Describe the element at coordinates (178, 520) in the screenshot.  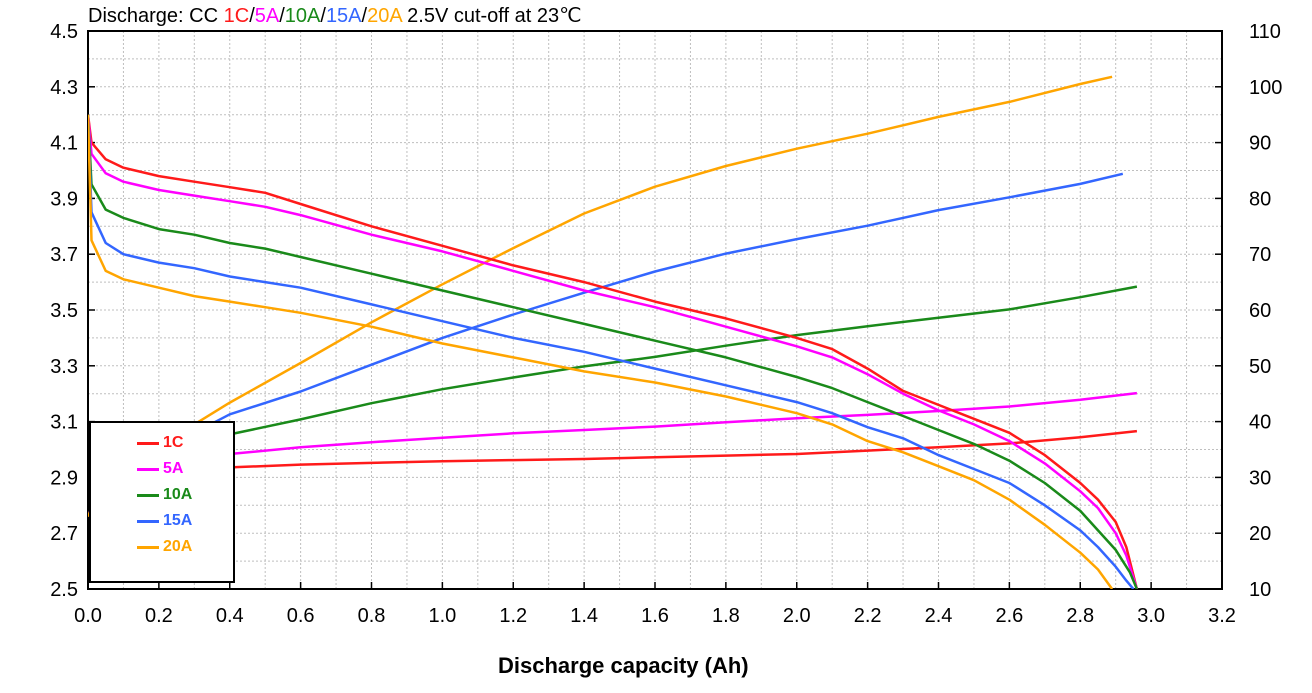
I see `legend-label-15a: 15A` at that location.